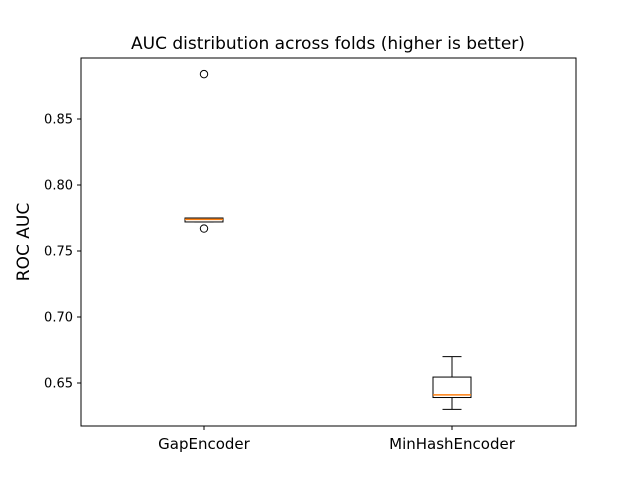 The height and width of the screenshot is (480, 640). Describe the element at coordinates (58, 120) in the screenshot. I see `y-tick-label: 0.85` at that location.